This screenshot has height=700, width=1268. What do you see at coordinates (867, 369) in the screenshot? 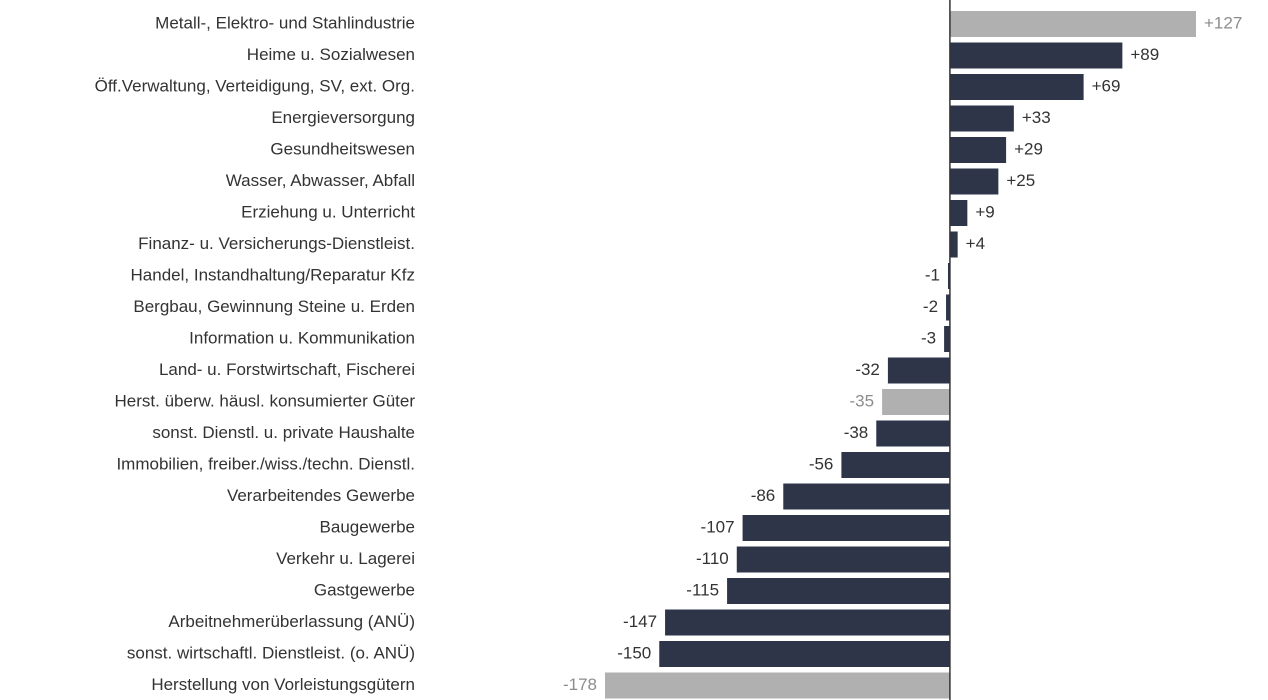
I see `value-label: -32` at bounding box center [867, 369].